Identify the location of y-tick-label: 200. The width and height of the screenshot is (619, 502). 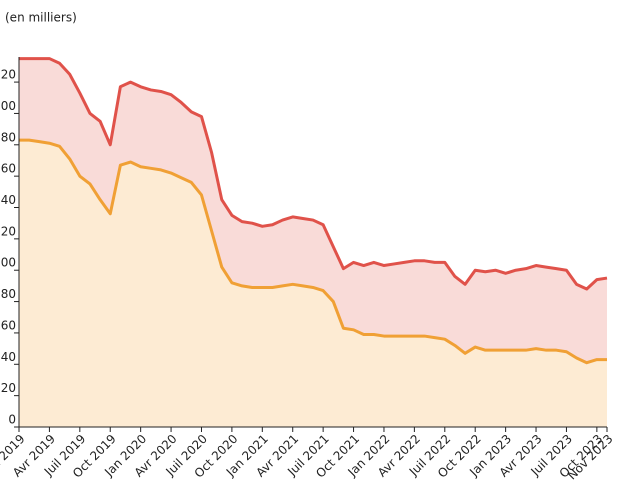
(8, 106).